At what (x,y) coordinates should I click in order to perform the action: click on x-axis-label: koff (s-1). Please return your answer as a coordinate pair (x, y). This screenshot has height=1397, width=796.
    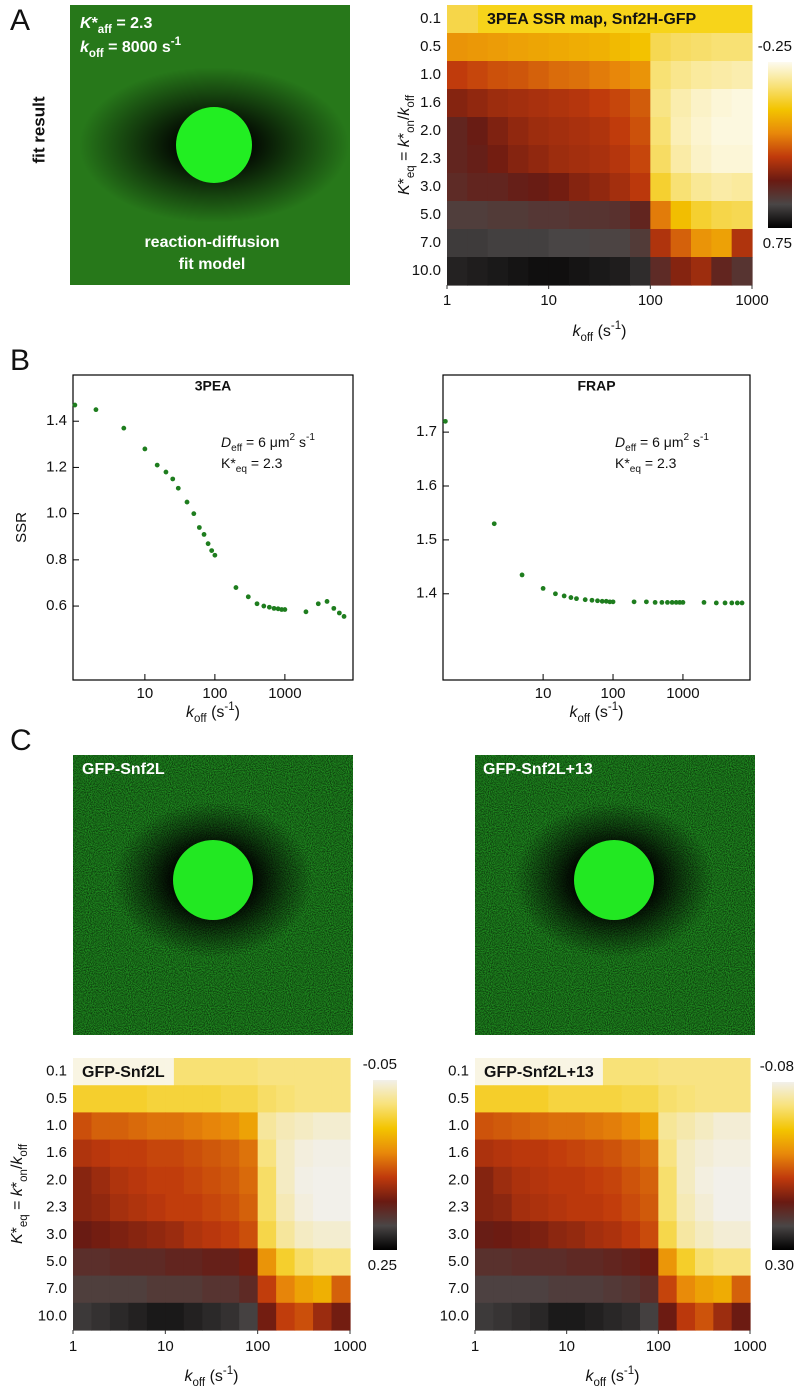
    Looking at the image, I should click on (597, 713).